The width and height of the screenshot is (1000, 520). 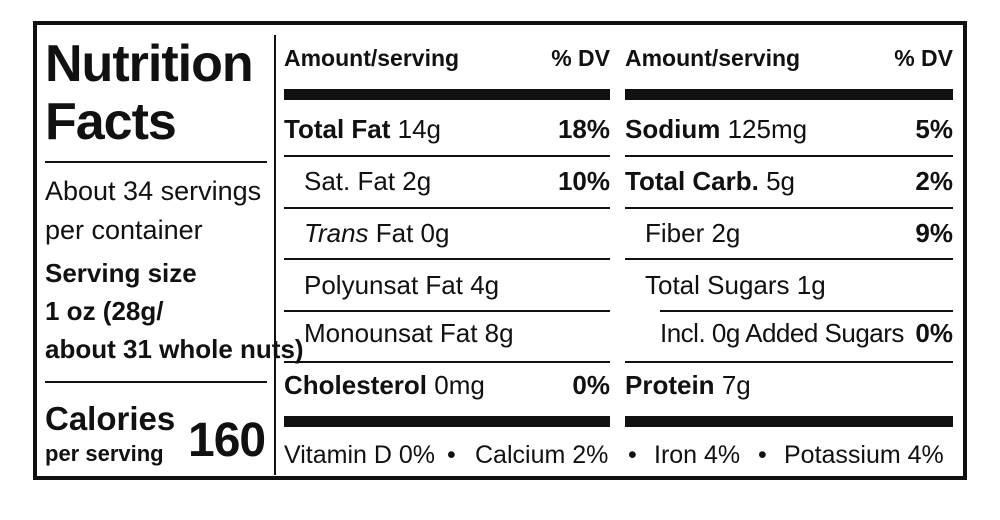 What do you see at coordinates (336, 233) in the screenshot?
I see `trans-italic: Trans` at bounding box center [336, 233].